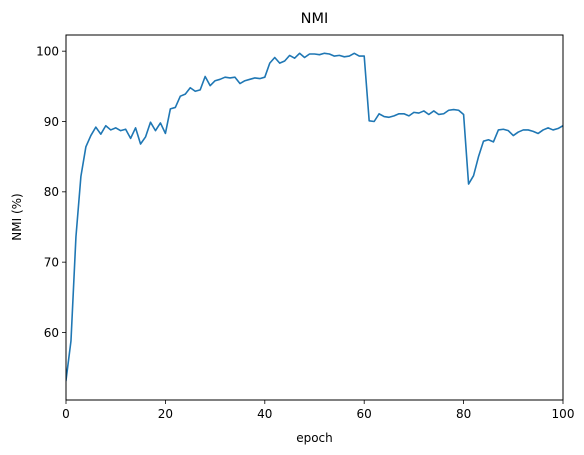 The image size is (584, 455). What do you see at coordinates (463, 414) in the screenshot?
I see `x-tick-label: 80` at bounding box center [463, 414].